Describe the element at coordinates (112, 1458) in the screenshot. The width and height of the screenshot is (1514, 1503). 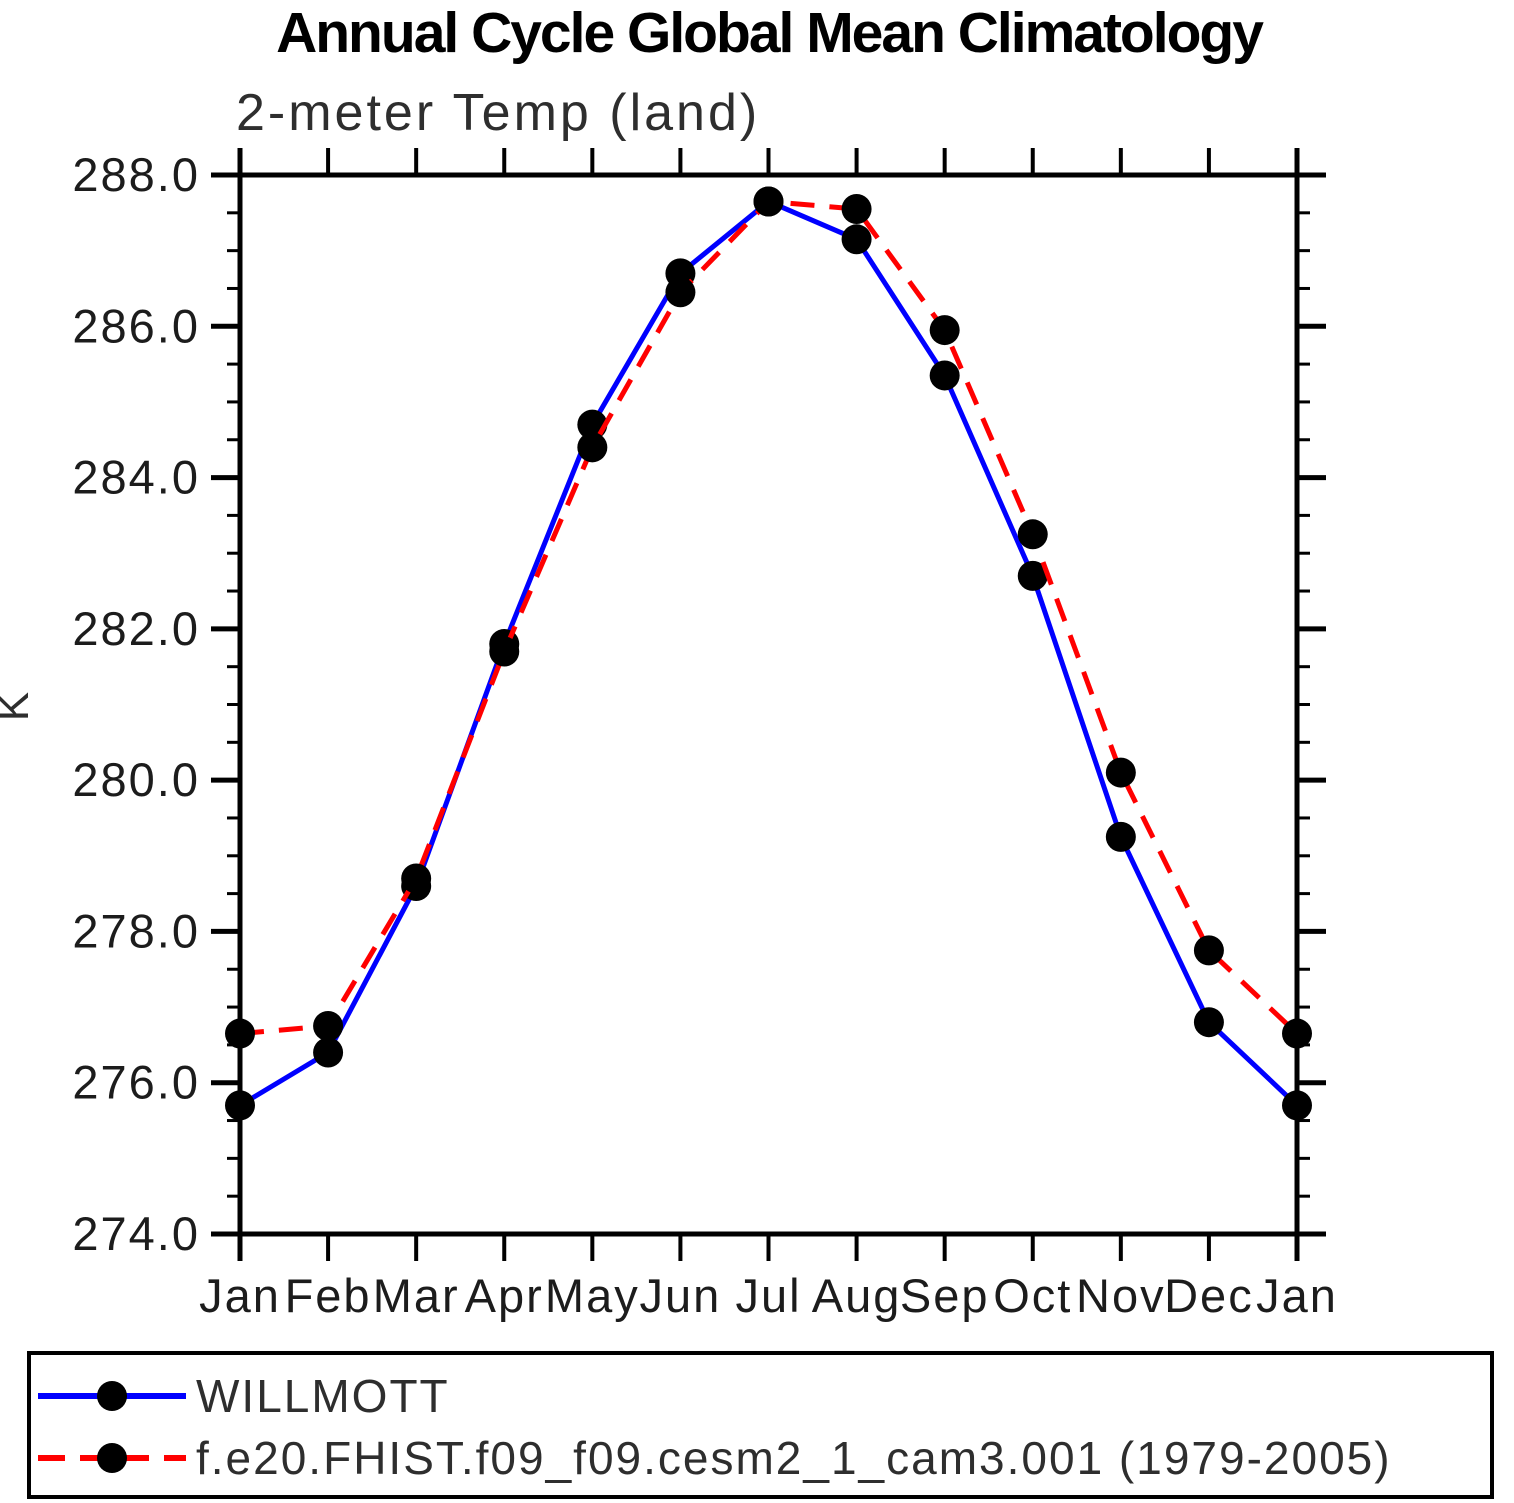
I see `legend-marker-model` at that location.